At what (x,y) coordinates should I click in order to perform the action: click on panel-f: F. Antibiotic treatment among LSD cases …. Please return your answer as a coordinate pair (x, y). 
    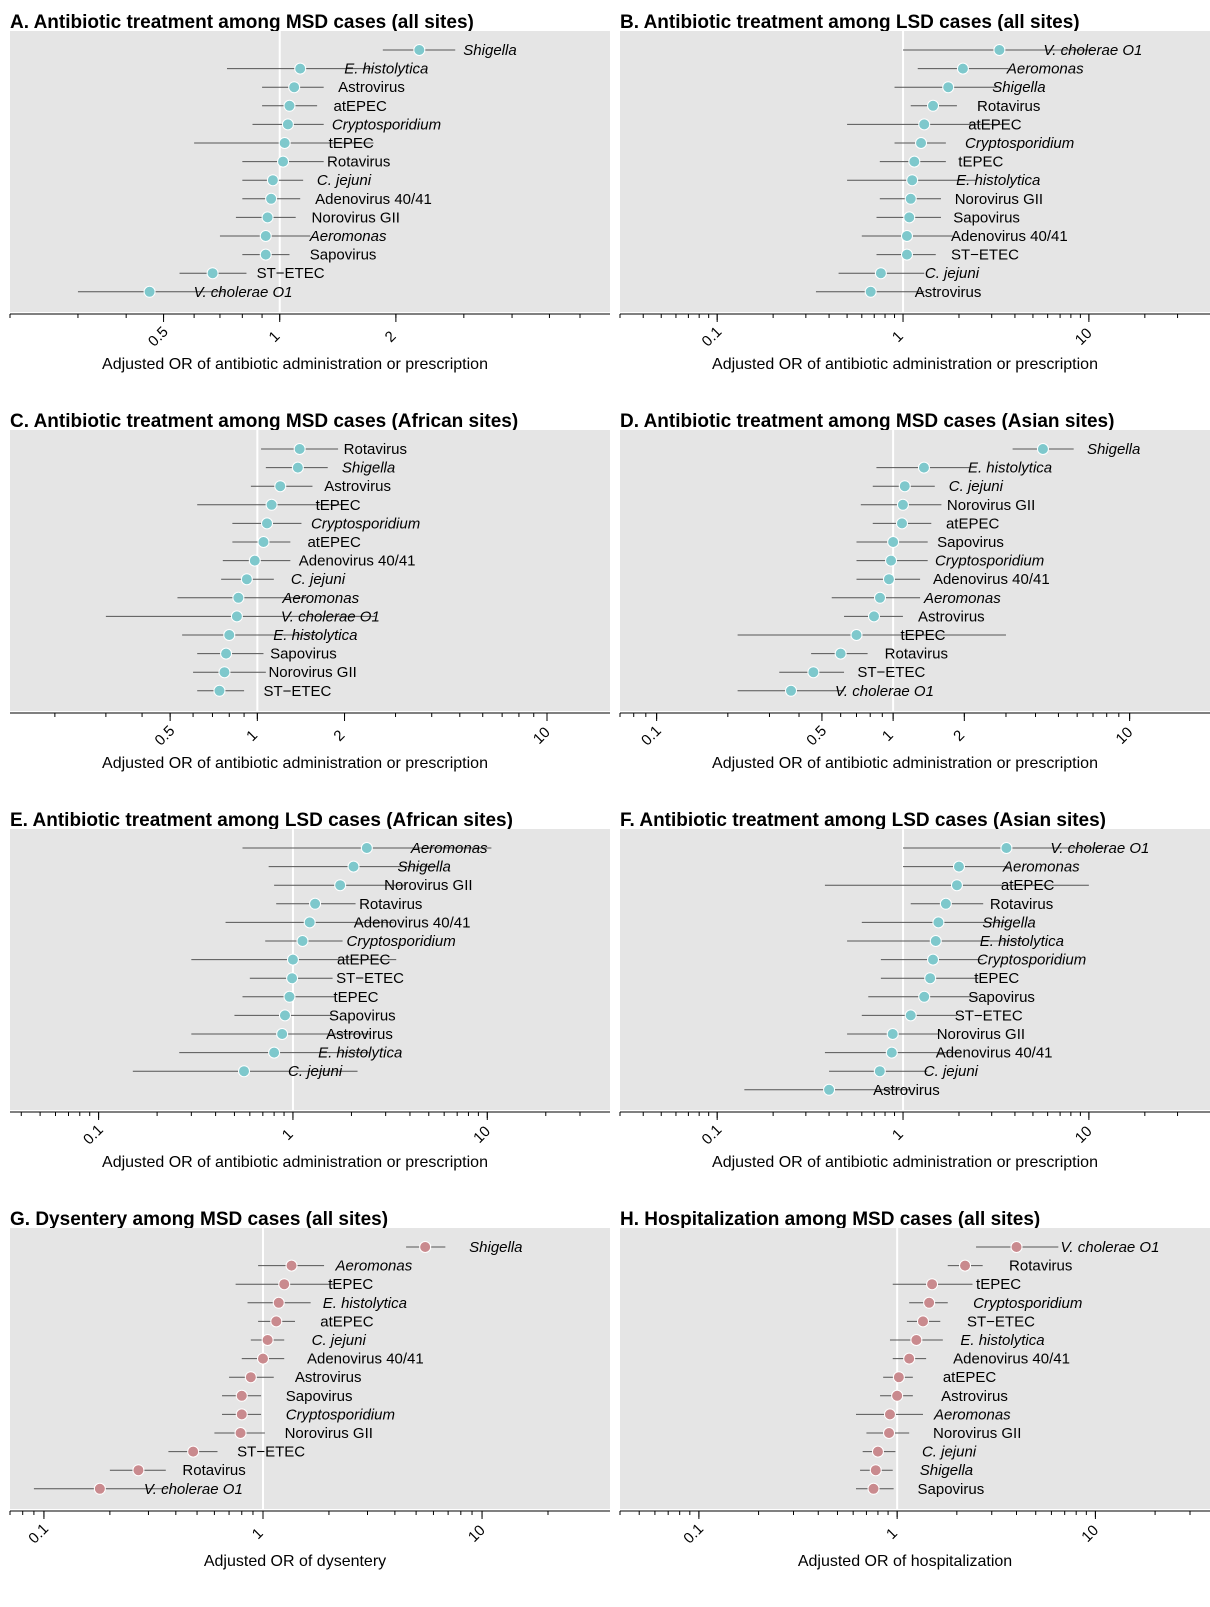
    Looking at the image, I should click on (914, 1008).